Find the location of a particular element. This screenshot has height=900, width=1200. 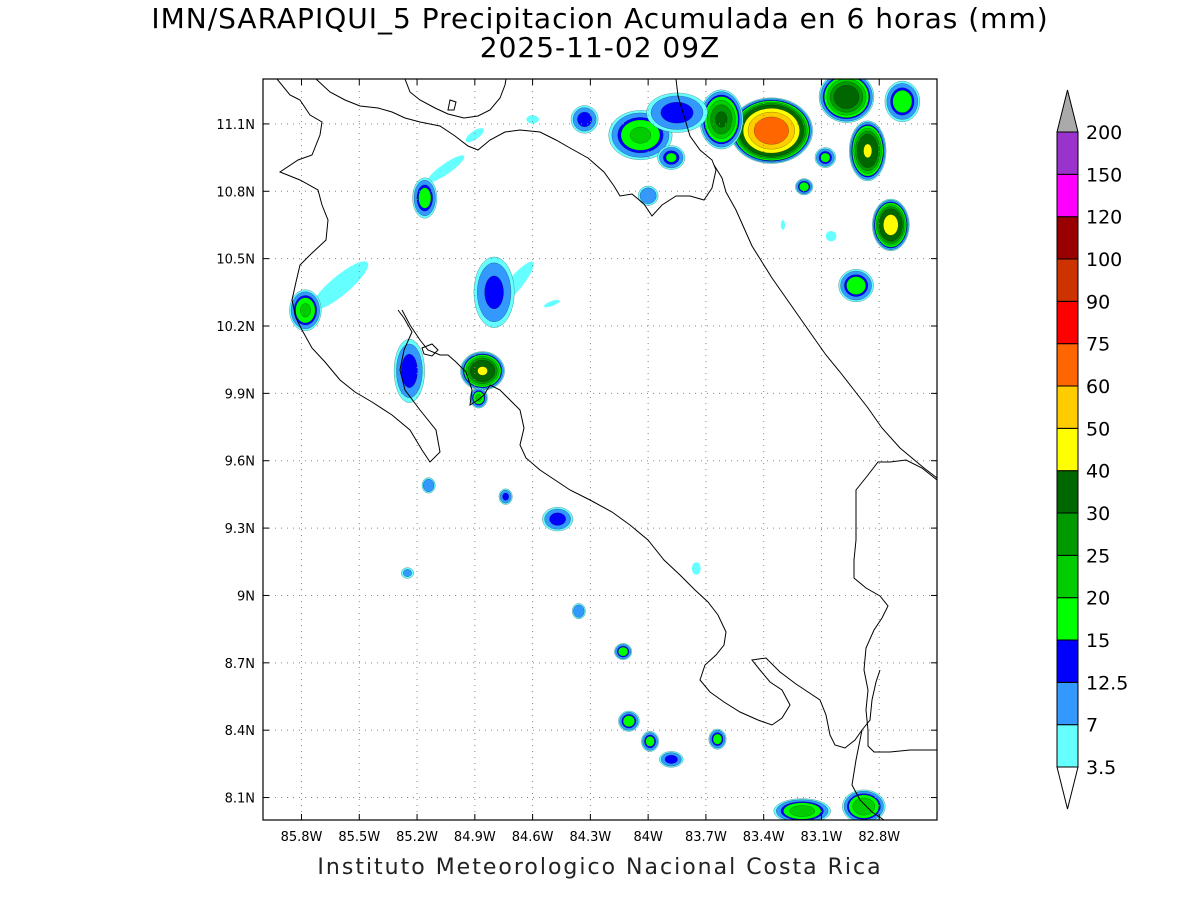

legend-over-triangle is located at coordinates (1067, 111).